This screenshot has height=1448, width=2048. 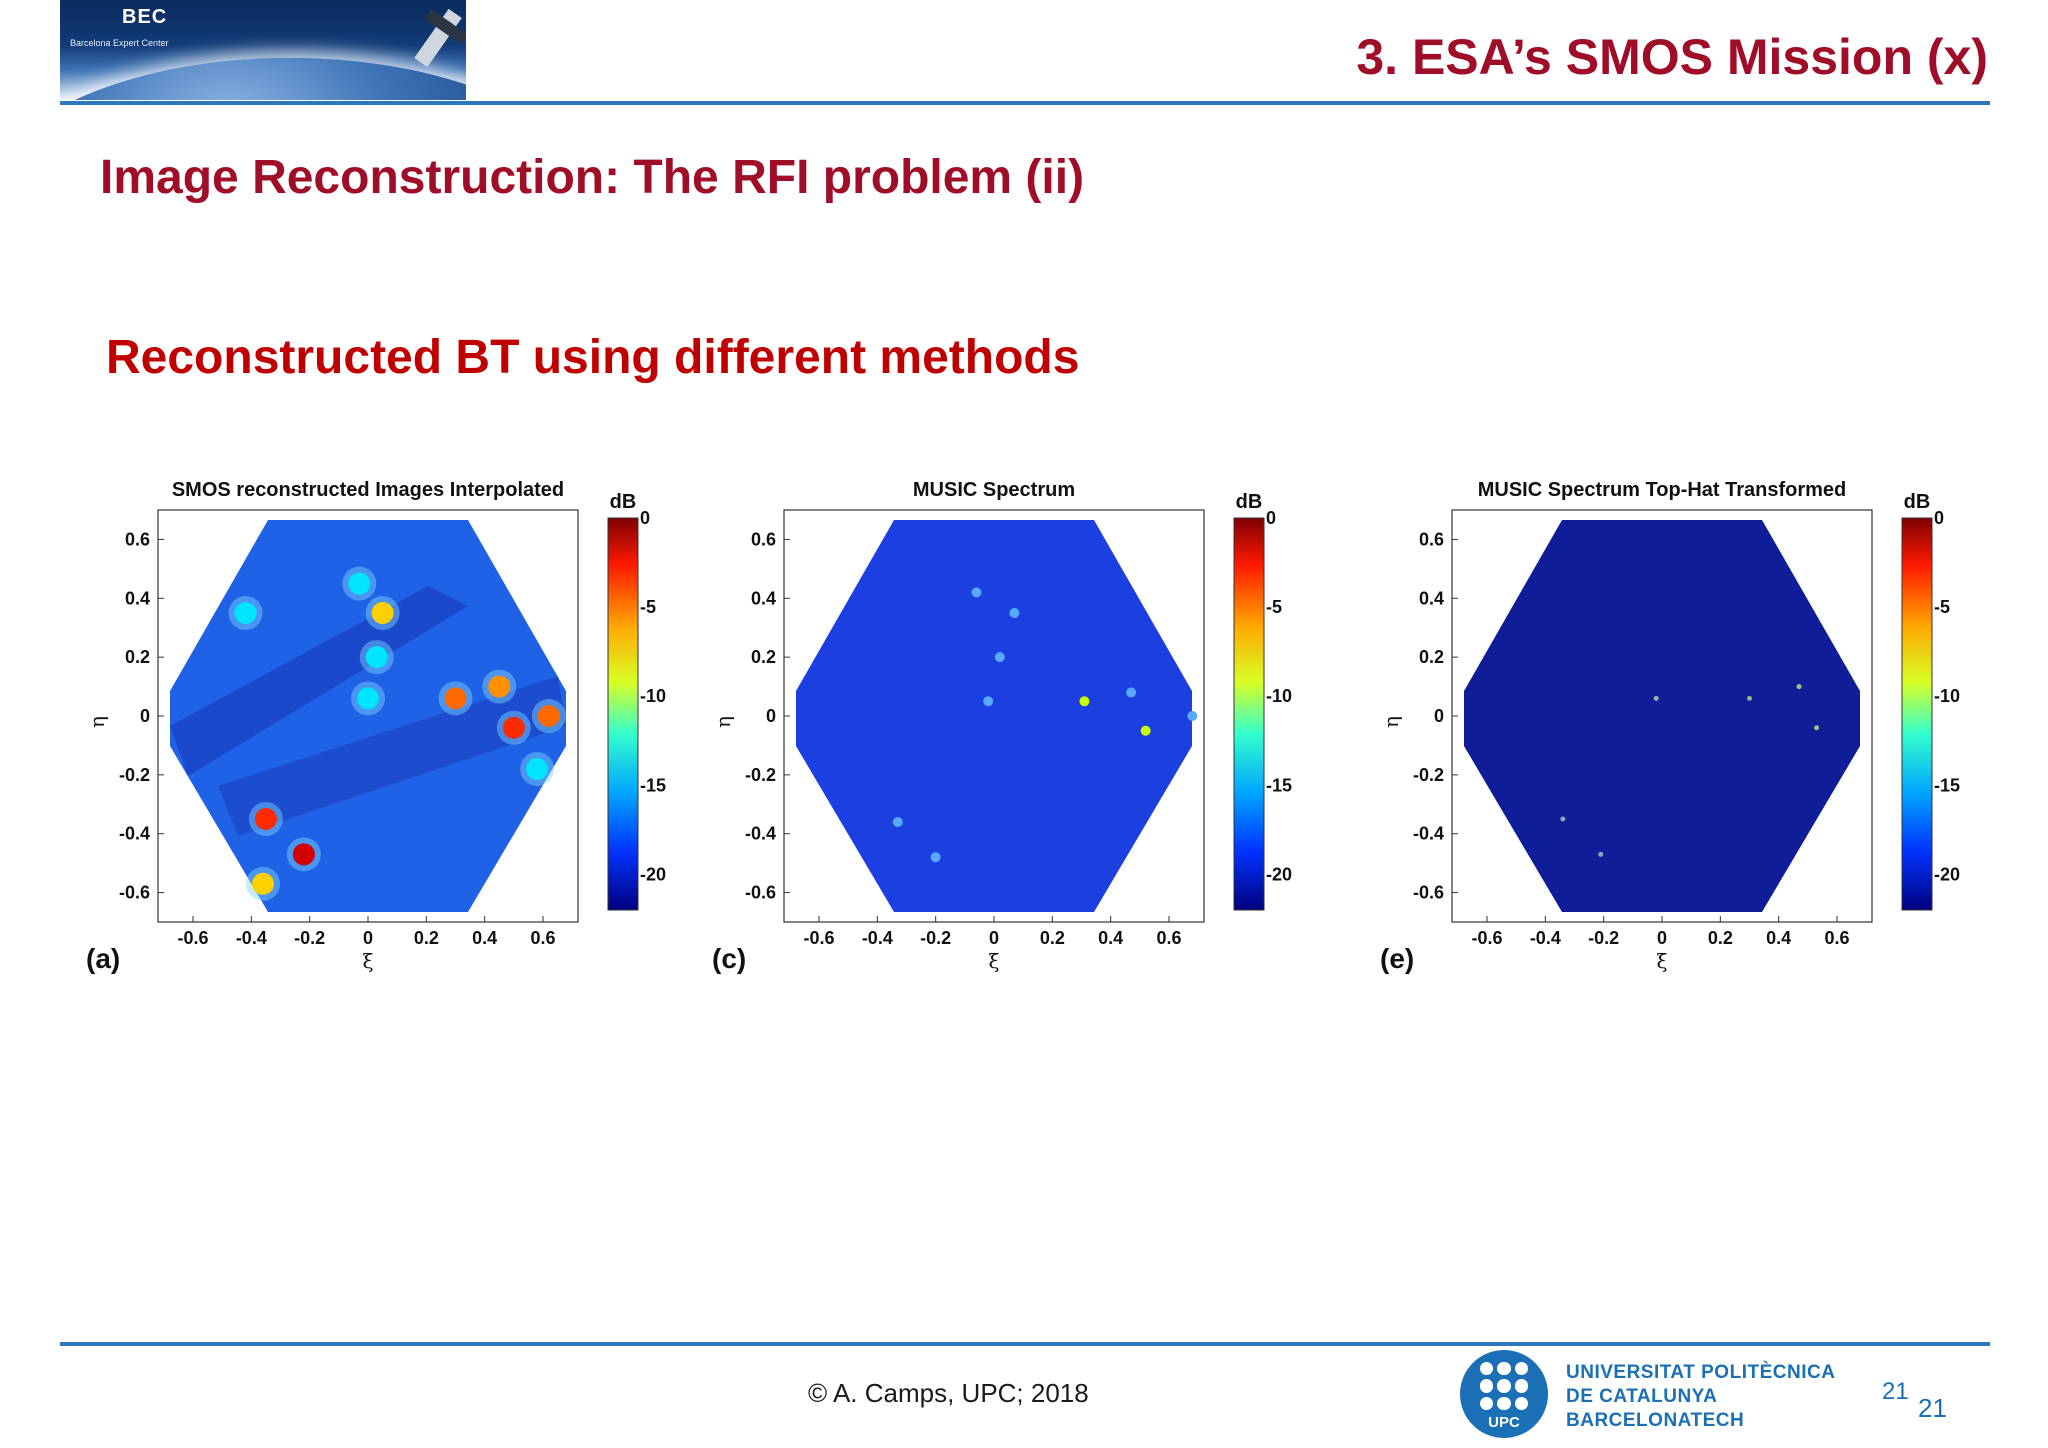 I want to click on bec-logo-subtitle: Barcelona Expert Center, so click(x=119, y=43).